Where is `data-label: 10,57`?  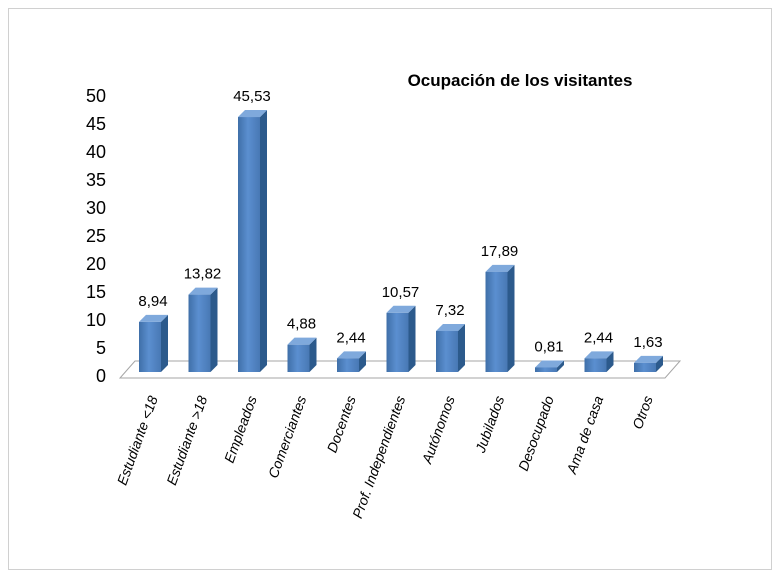
data-label: 10,57 is located at coordinates (401, 292).